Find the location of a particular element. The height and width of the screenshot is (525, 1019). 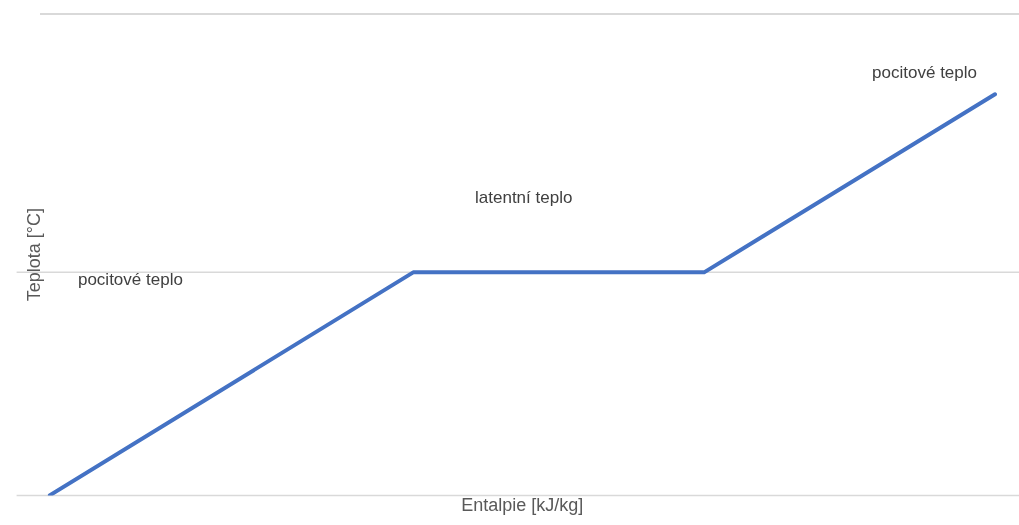

text: pocitové teplo is located at coordinates (924, 72).